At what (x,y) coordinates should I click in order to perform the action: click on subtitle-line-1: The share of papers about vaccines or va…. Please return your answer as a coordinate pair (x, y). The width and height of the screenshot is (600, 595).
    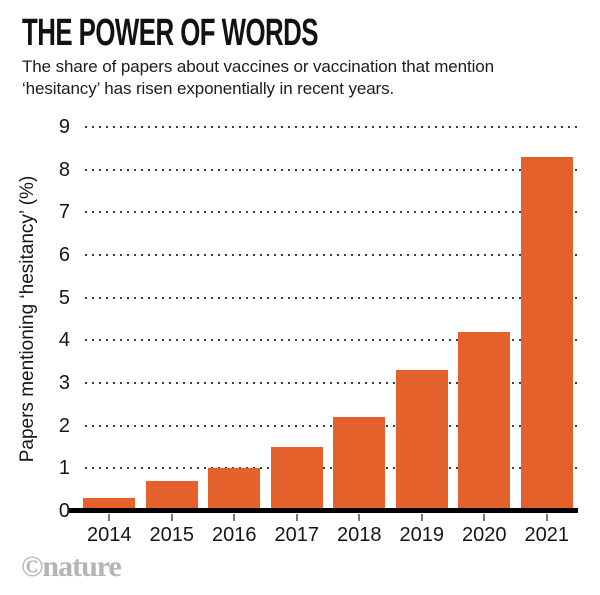
    Looking at the image, I should click on (258, 66).